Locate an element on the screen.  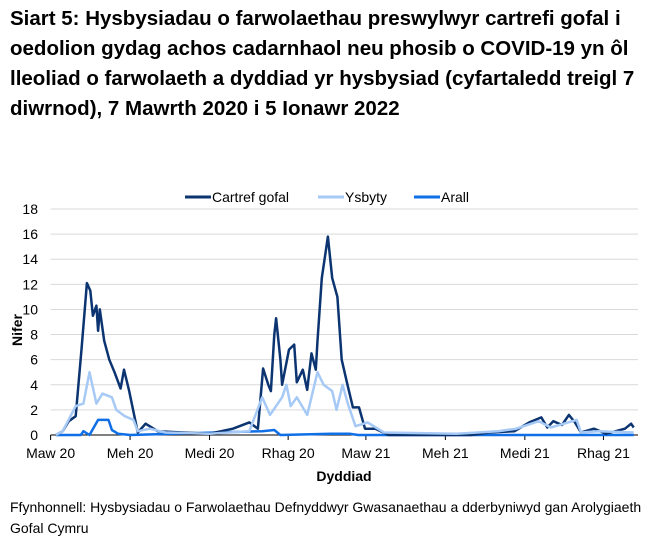
series-line-arall is located at coordinates (344, 427).